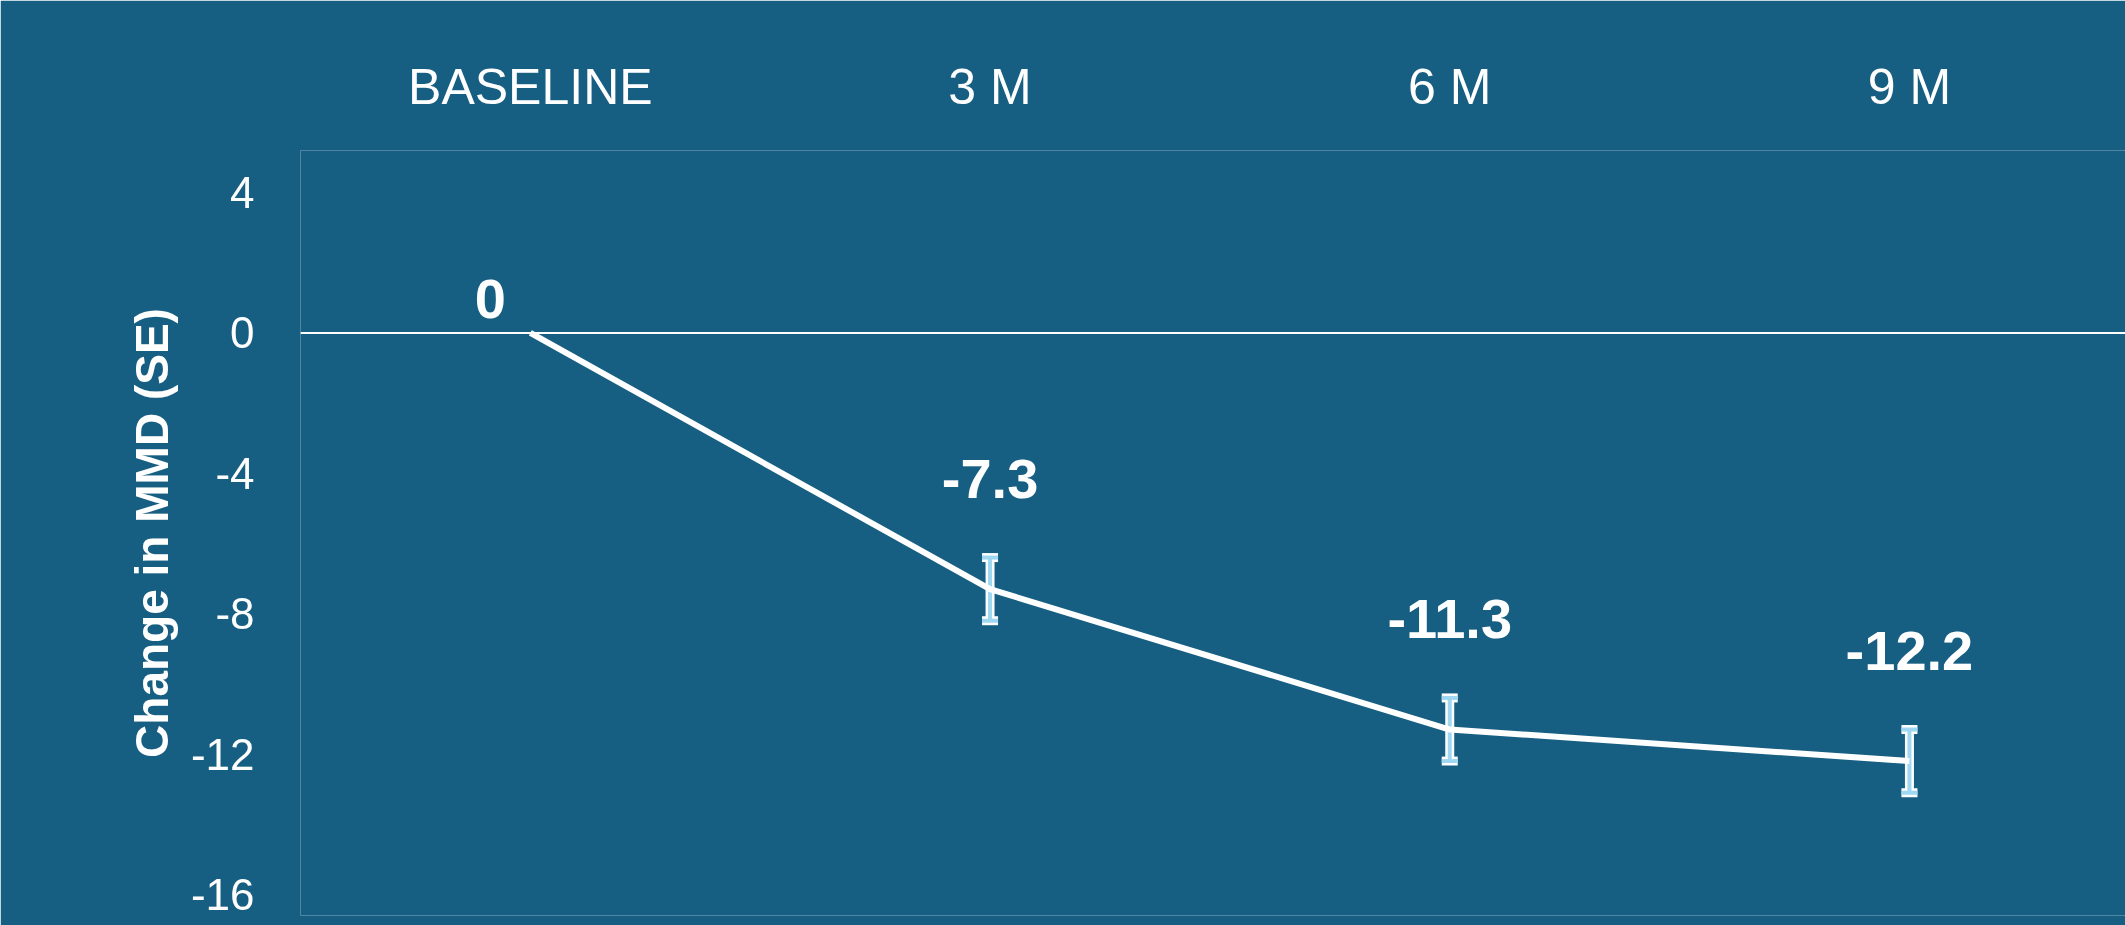 This screenshot has width=2125, height=925. What do you see at coordinates (242, 193) in the screenshot?
I see `y-tick-label: 4` at bounding box center [242, 193].